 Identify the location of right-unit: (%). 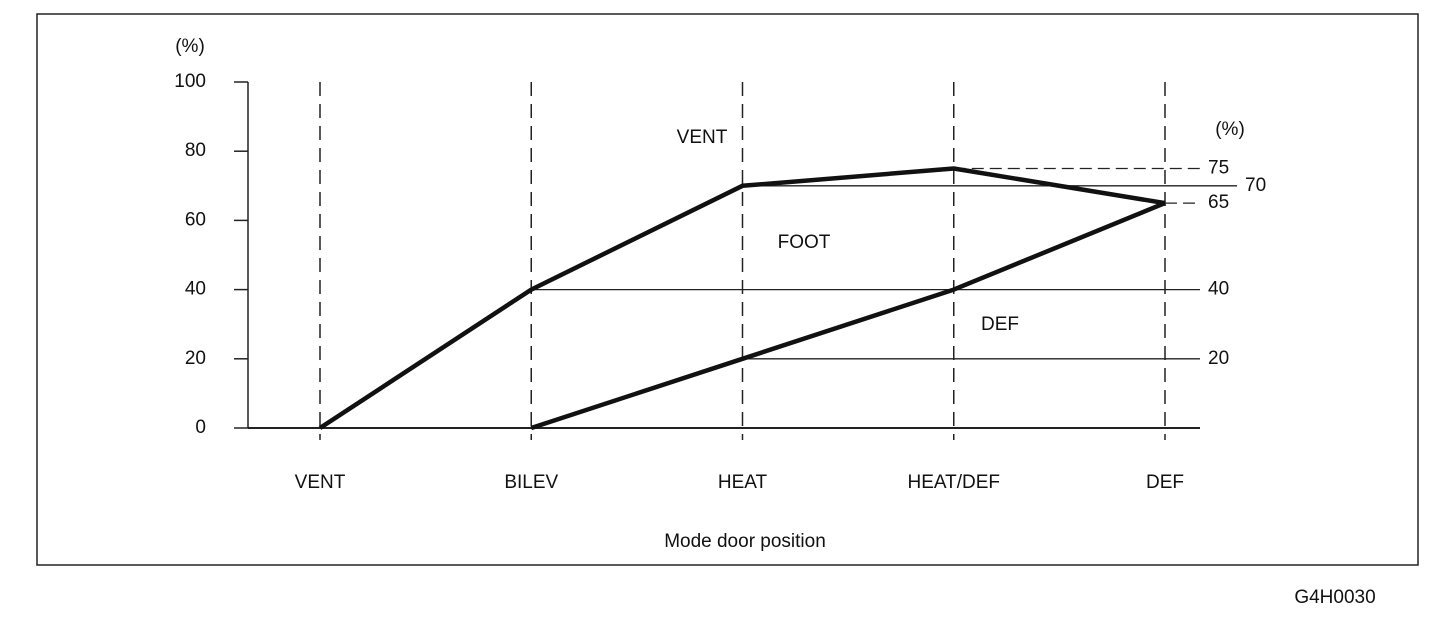
(1230, 129).